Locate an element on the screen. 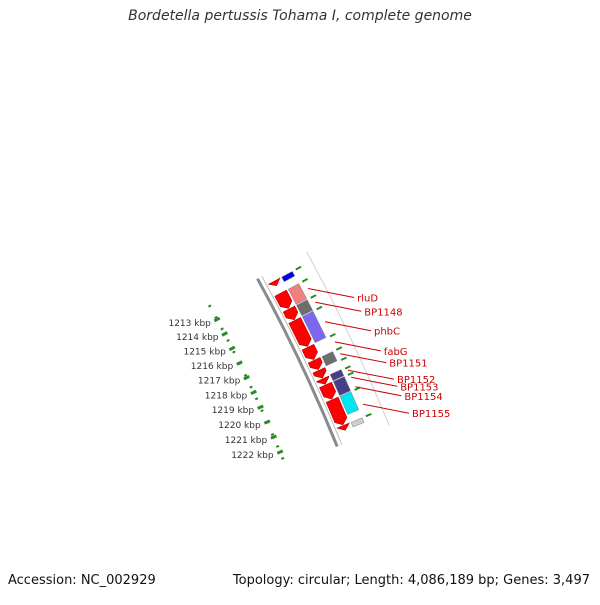 Image resolution: width=600 pixels, height=605 pixels. scale-tick-label: 1215 kbp is located at coordinates (204, 353).